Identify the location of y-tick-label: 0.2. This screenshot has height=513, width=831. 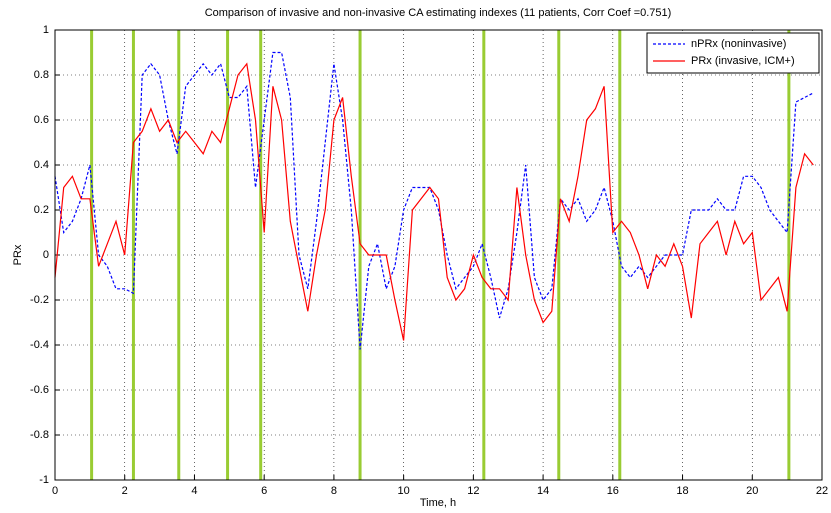
(41, 210).